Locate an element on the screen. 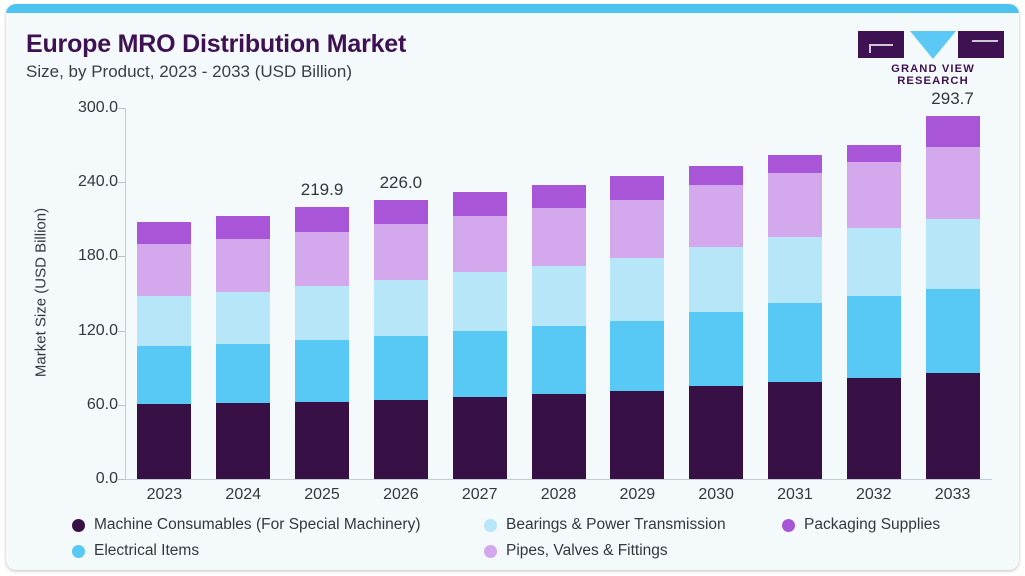 This screenshot has height=576, width=1025. legend-item: Bearings & Power Transmission is located at coordinates (605, 525).